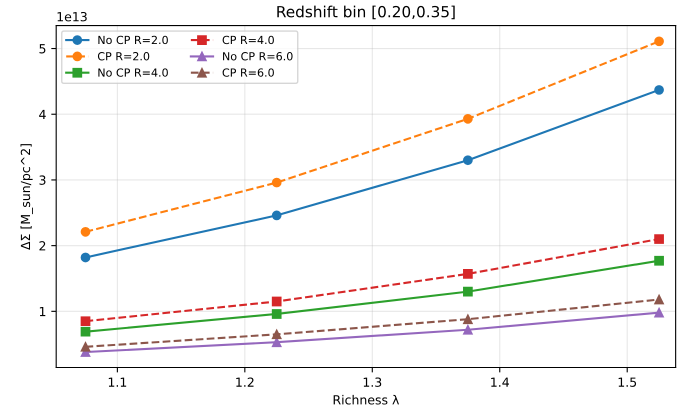 This screenshot has width=677, height=412. I want to click on y-axis-title: ΔΣ [M_sun/pc^2], so click(26, 197).